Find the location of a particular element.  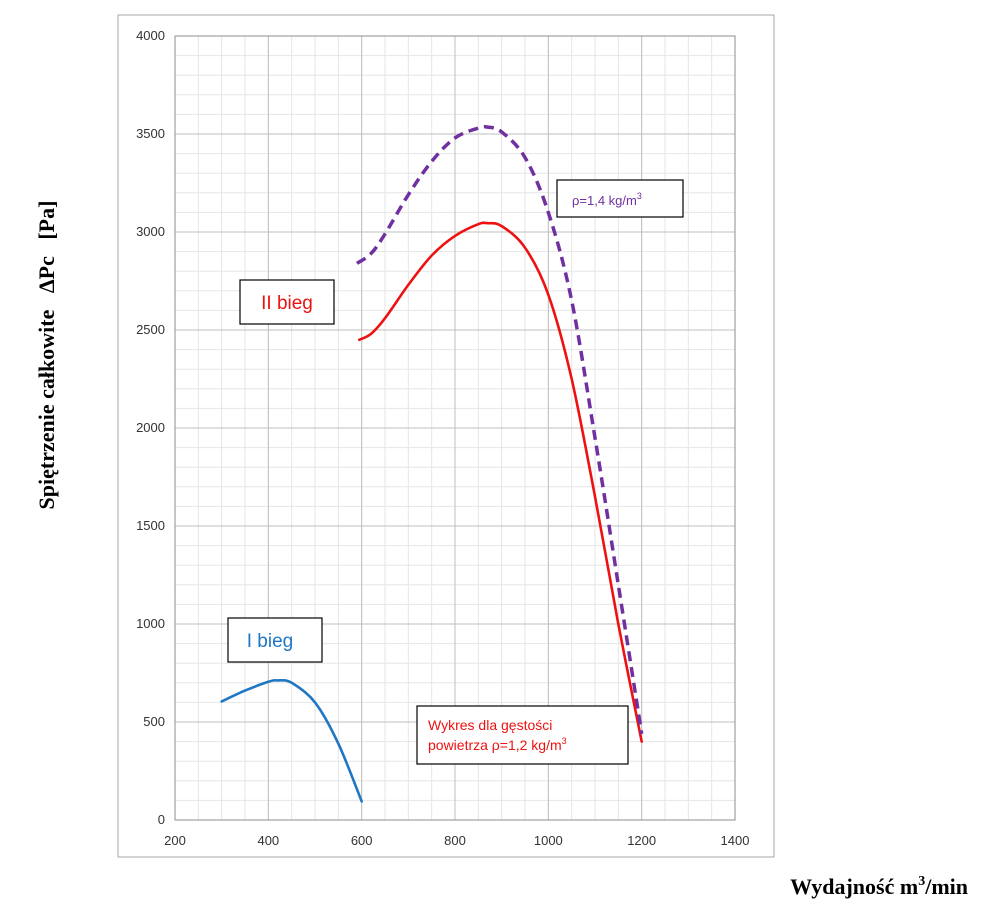

x-axis-title-suffix: /min is located at coordinates (946, 886).